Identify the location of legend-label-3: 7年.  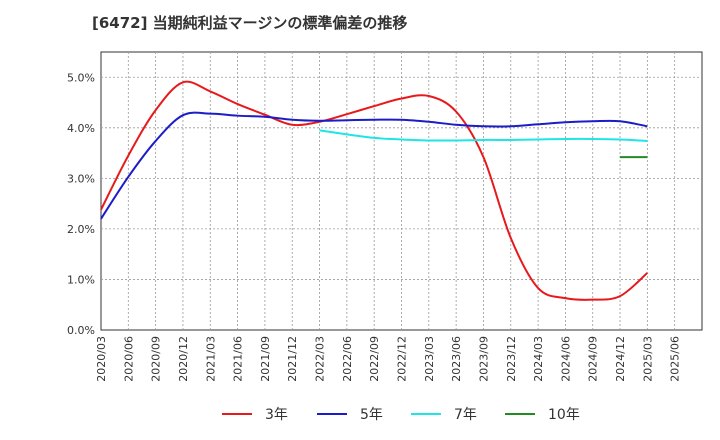
(465, 415).